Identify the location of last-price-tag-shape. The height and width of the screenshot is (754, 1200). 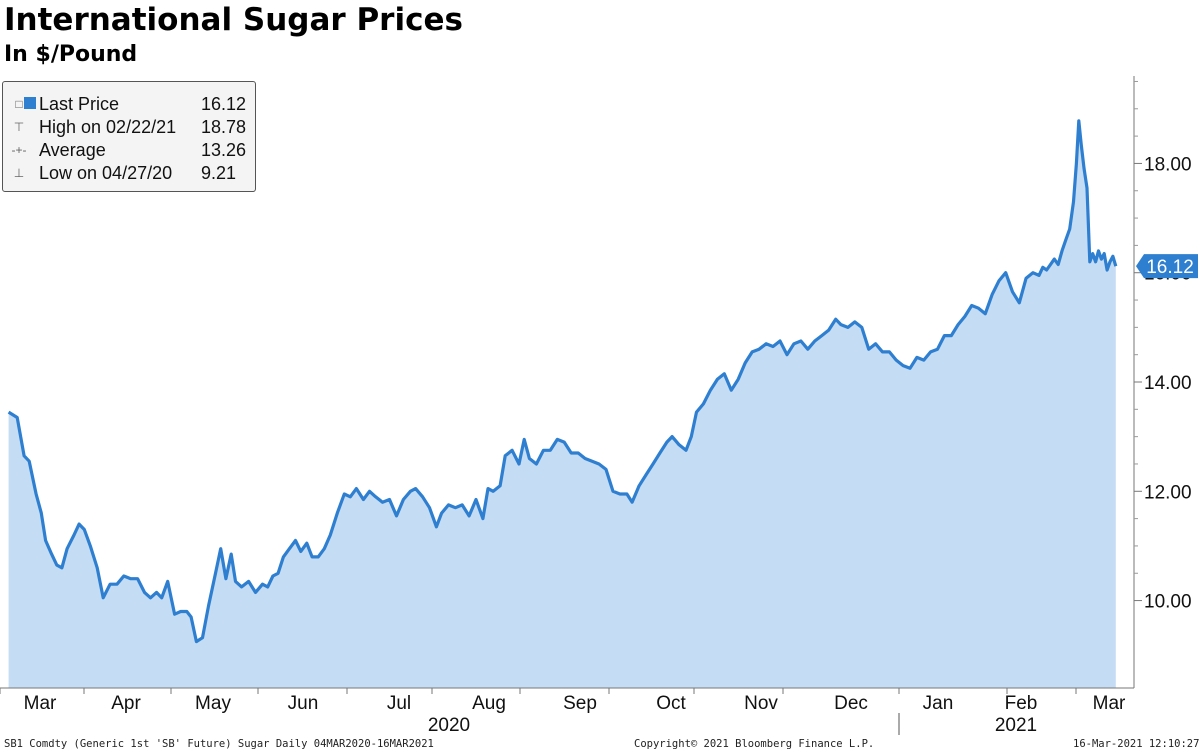
(1167, 266).